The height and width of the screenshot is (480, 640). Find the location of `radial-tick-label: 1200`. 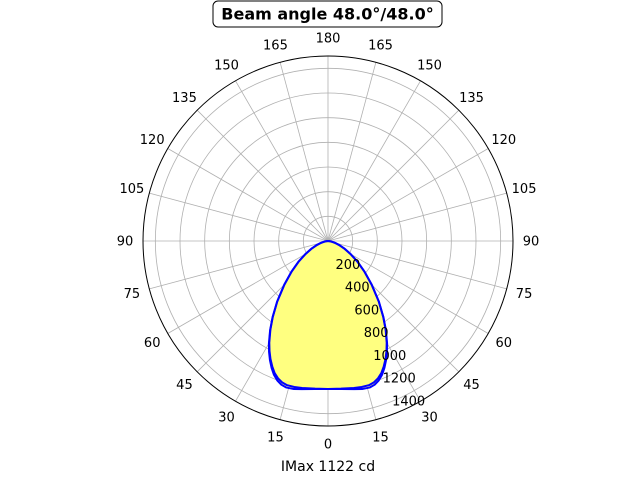

radial-tick-label: 1200 is located at coordinates (399, 379).